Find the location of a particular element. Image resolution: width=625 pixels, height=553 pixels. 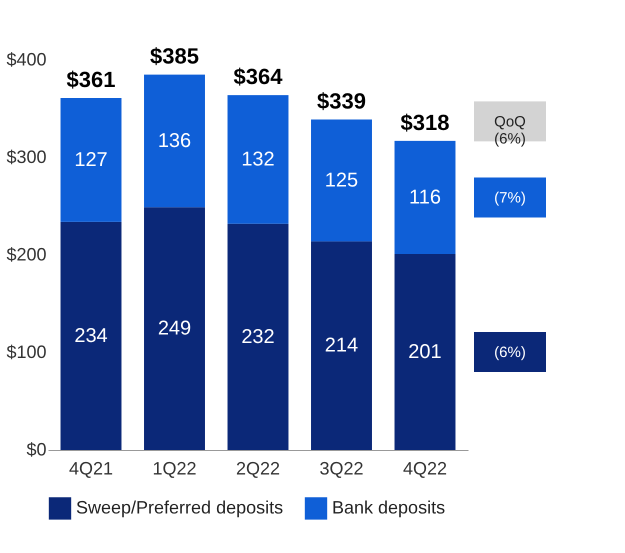

text: (7%) is located at coordinates (510, 197).